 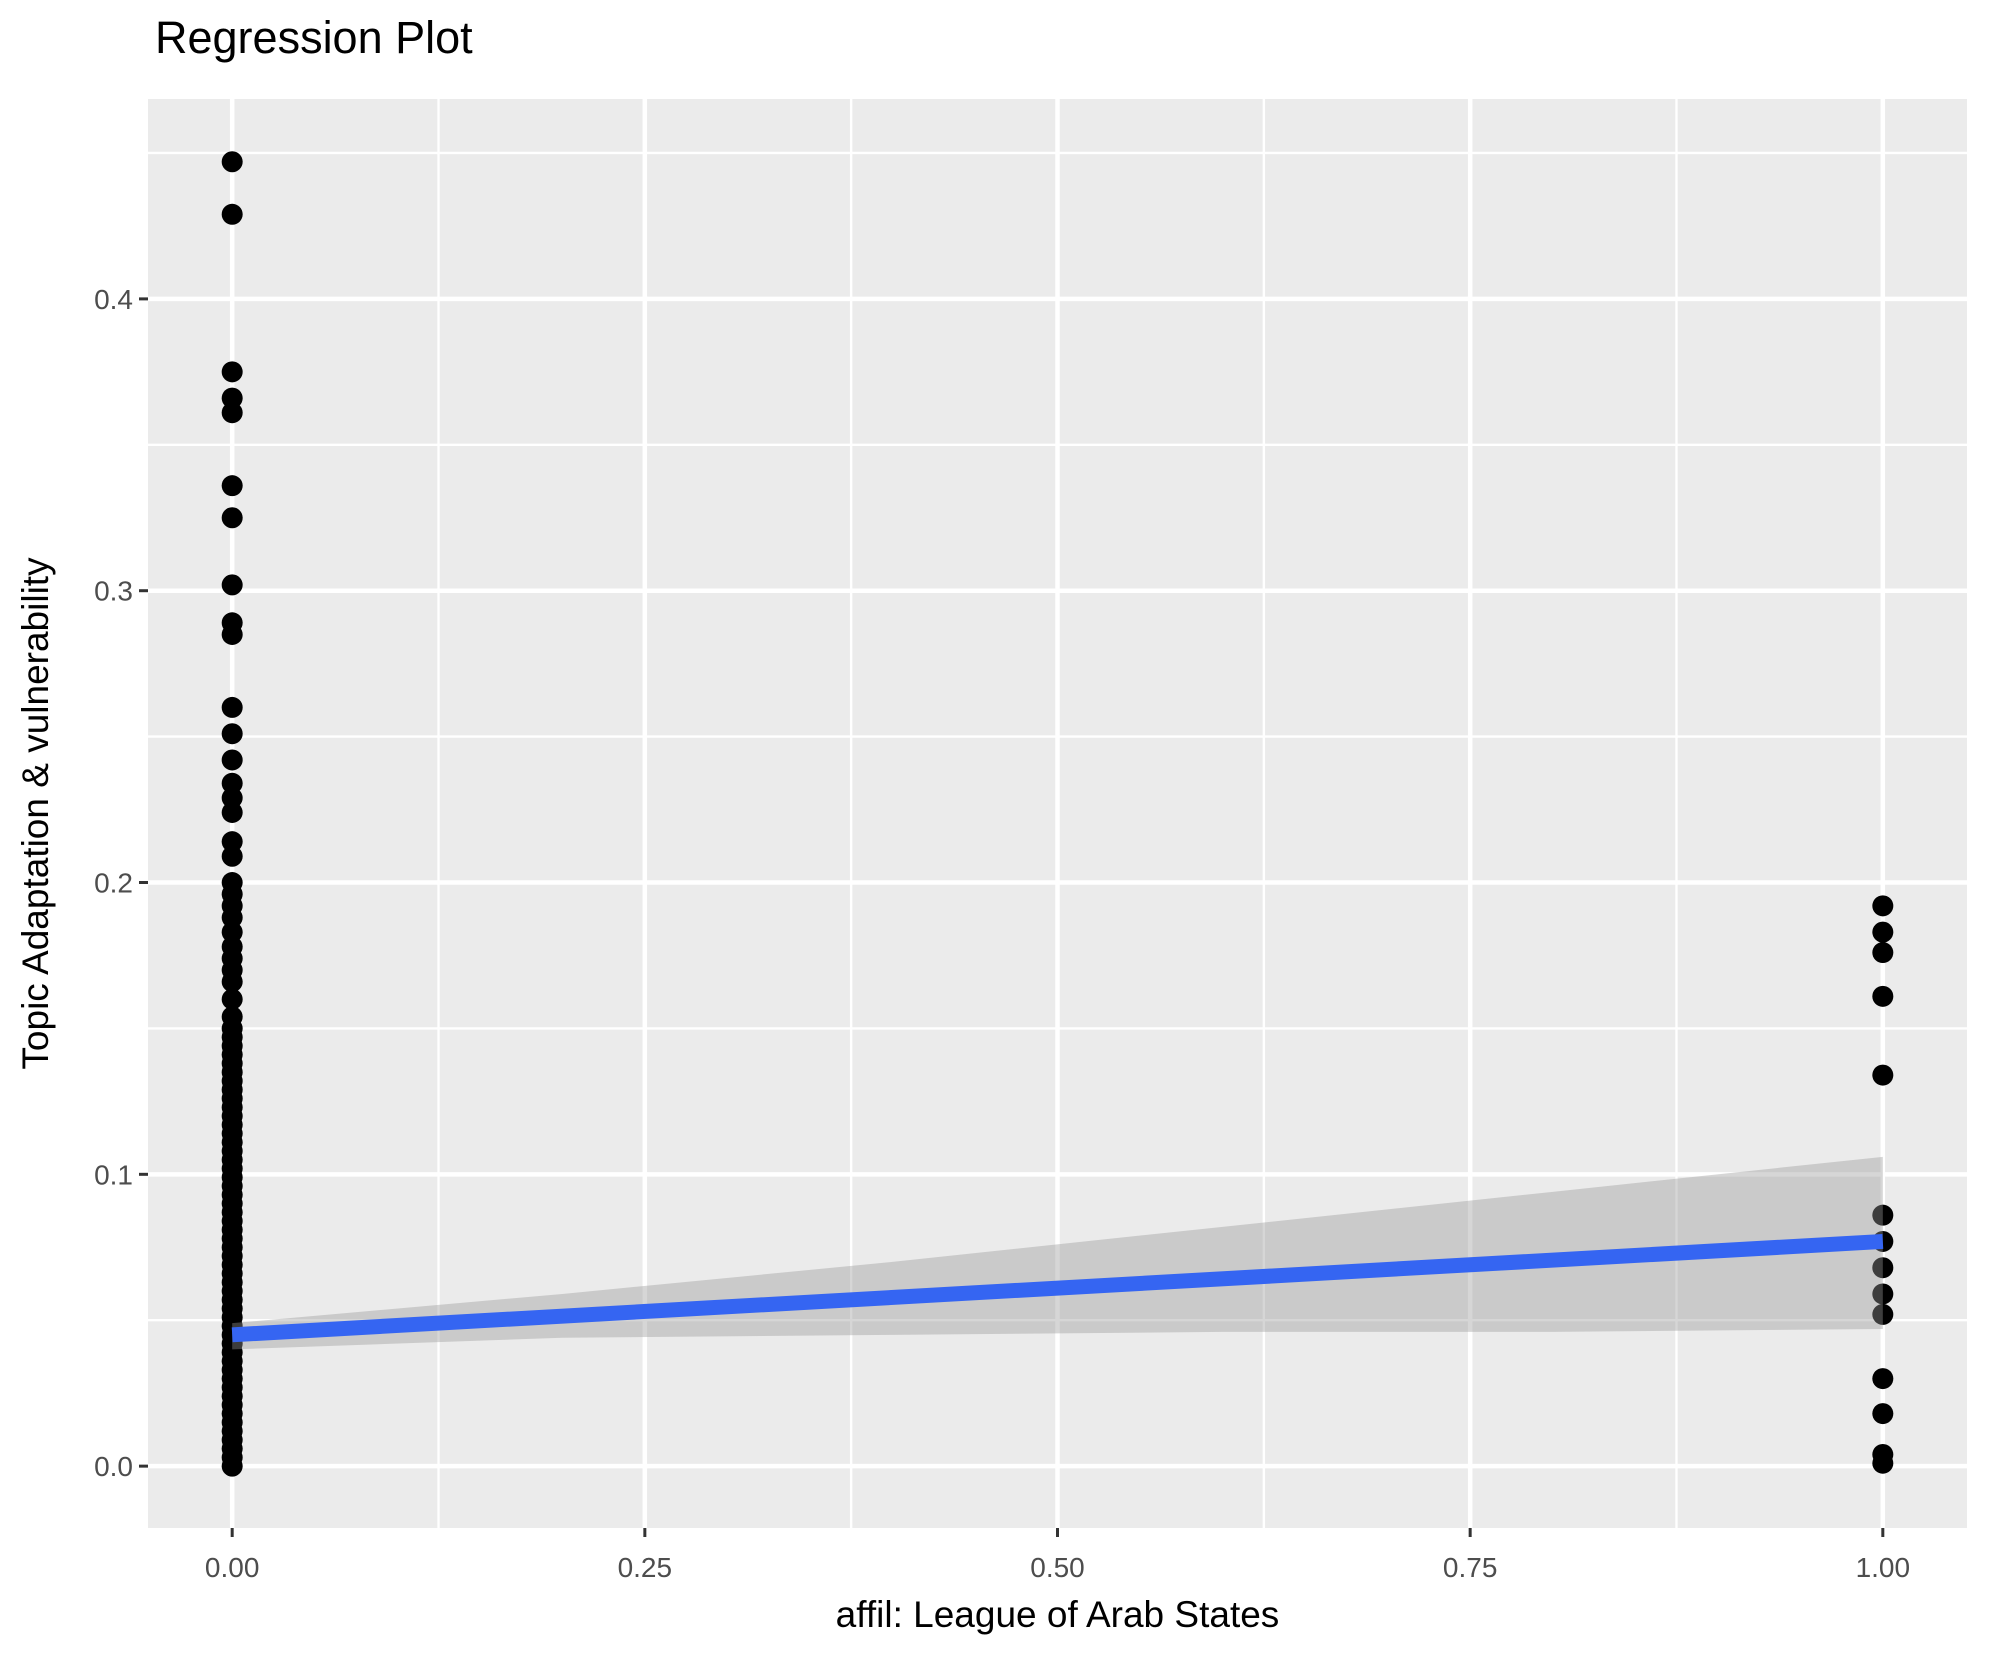 I want to click on x-tick-label: 0.25, so click(x=645, y=1567).